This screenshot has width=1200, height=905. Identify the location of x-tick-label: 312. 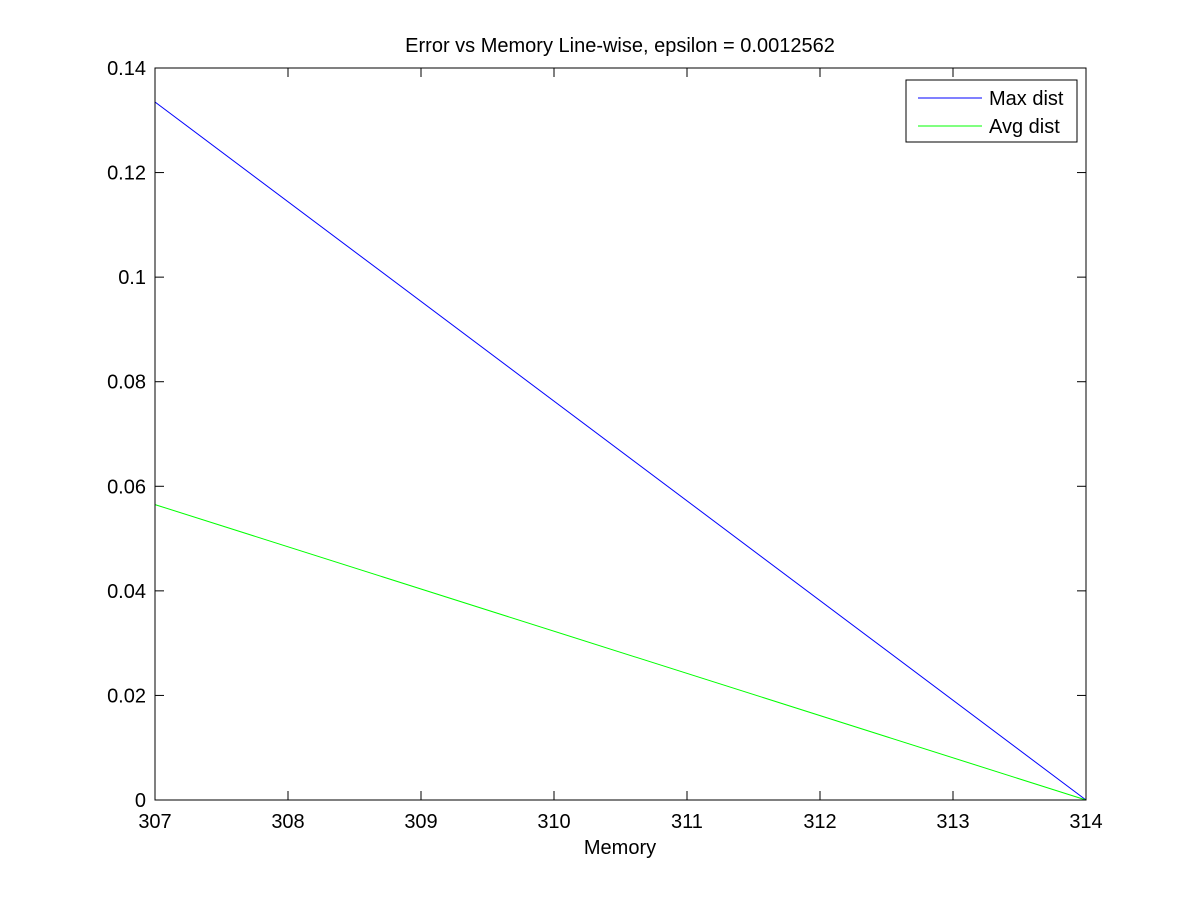
(819, 822).